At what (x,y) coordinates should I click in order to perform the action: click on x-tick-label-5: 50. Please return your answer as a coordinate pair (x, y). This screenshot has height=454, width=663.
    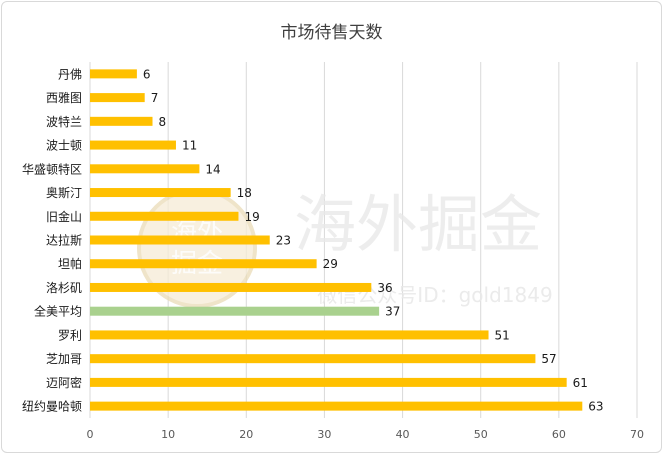
    Looking at the image, I should click on (481, 434).